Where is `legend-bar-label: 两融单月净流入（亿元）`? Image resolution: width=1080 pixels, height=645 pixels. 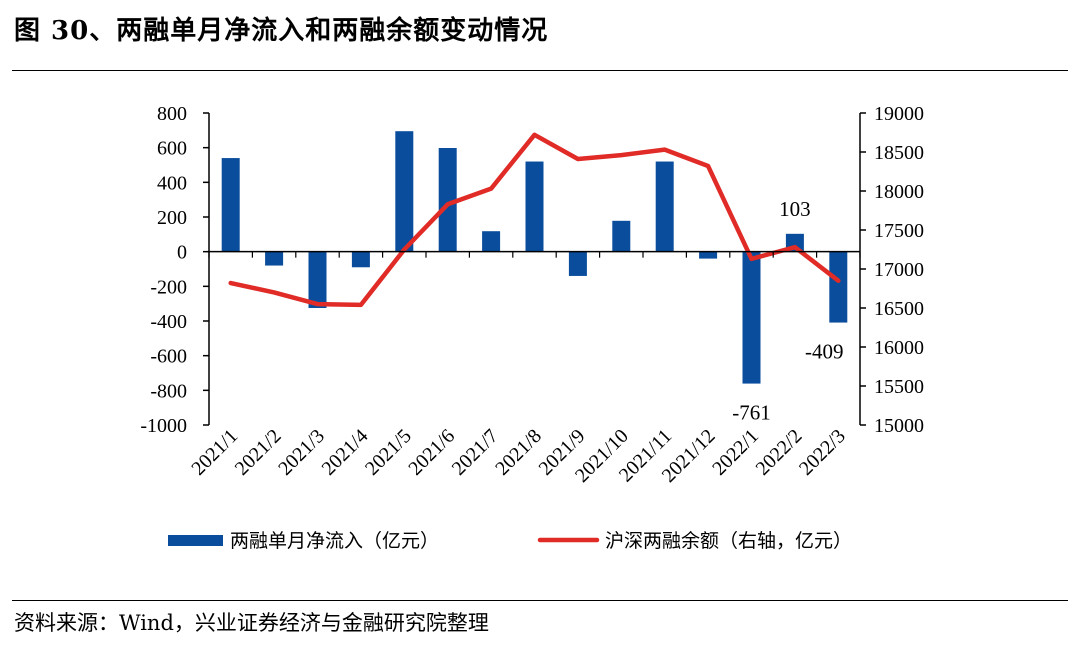 legend-bar-label: 两融单月净流入（亿元） is located at coordinates (334, 541).